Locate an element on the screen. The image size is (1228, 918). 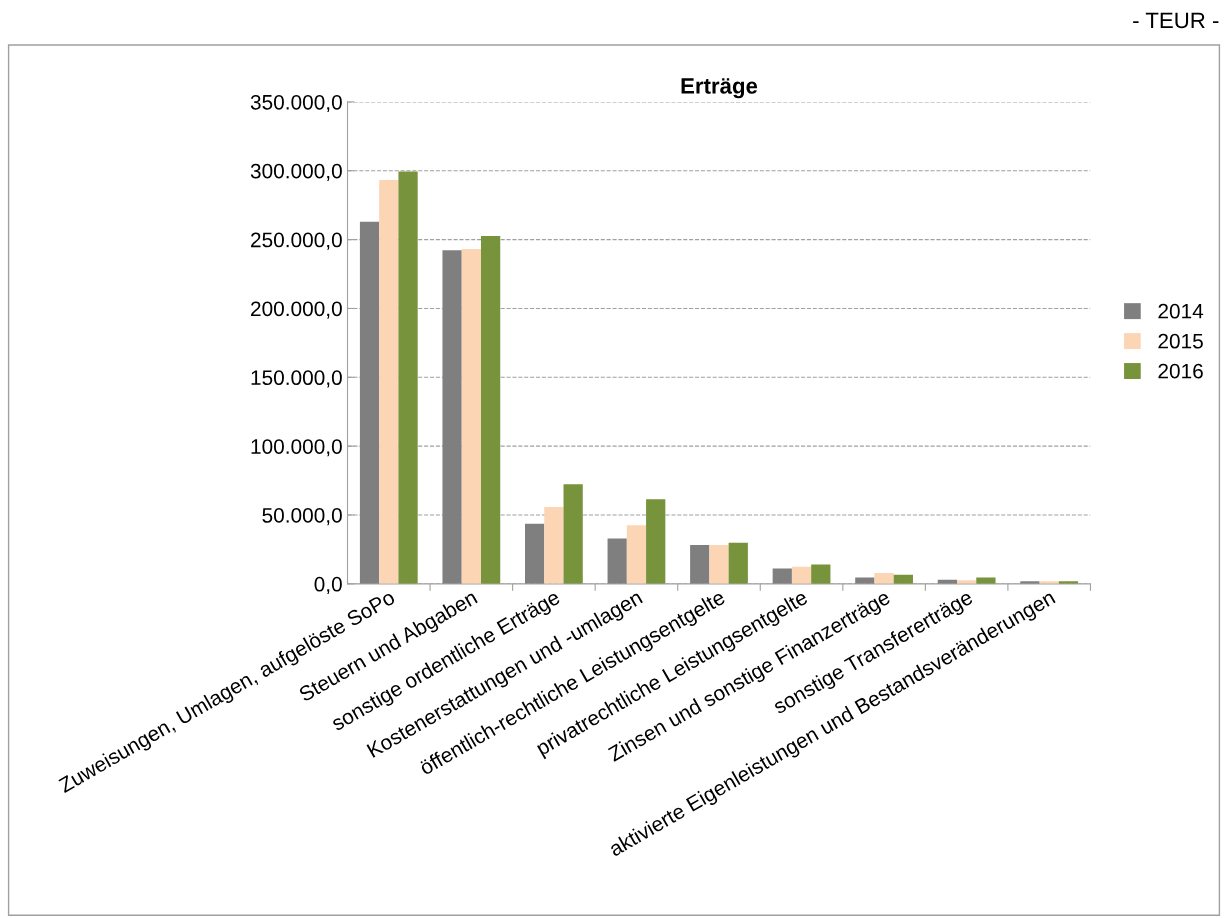
y-tick-label: 0,0 is located at coordinates (328, 585).